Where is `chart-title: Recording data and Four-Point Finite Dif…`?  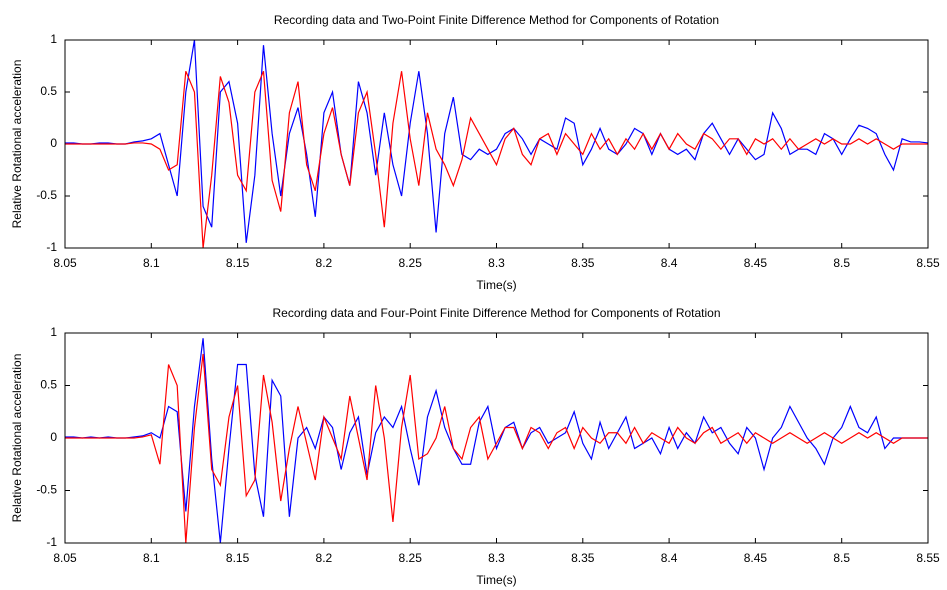
chart-title: Recording data and Four-Point Finite Dif… is located at coordinates (496, 313).